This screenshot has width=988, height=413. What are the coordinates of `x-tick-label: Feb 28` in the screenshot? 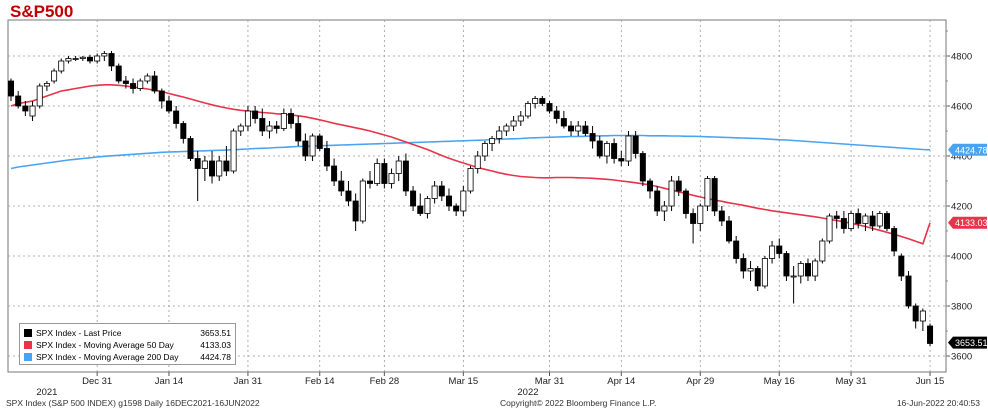 It's located at (385, 381).